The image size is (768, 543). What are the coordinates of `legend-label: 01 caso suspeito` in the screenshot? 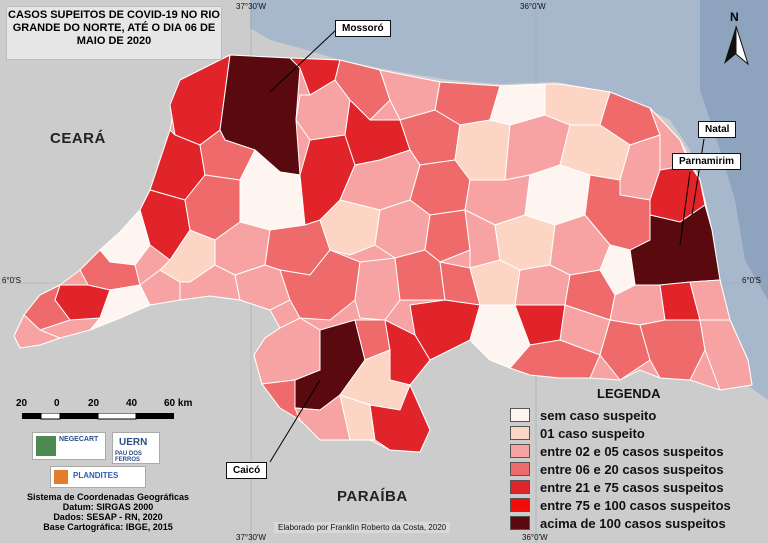 It's located at (592, 433).